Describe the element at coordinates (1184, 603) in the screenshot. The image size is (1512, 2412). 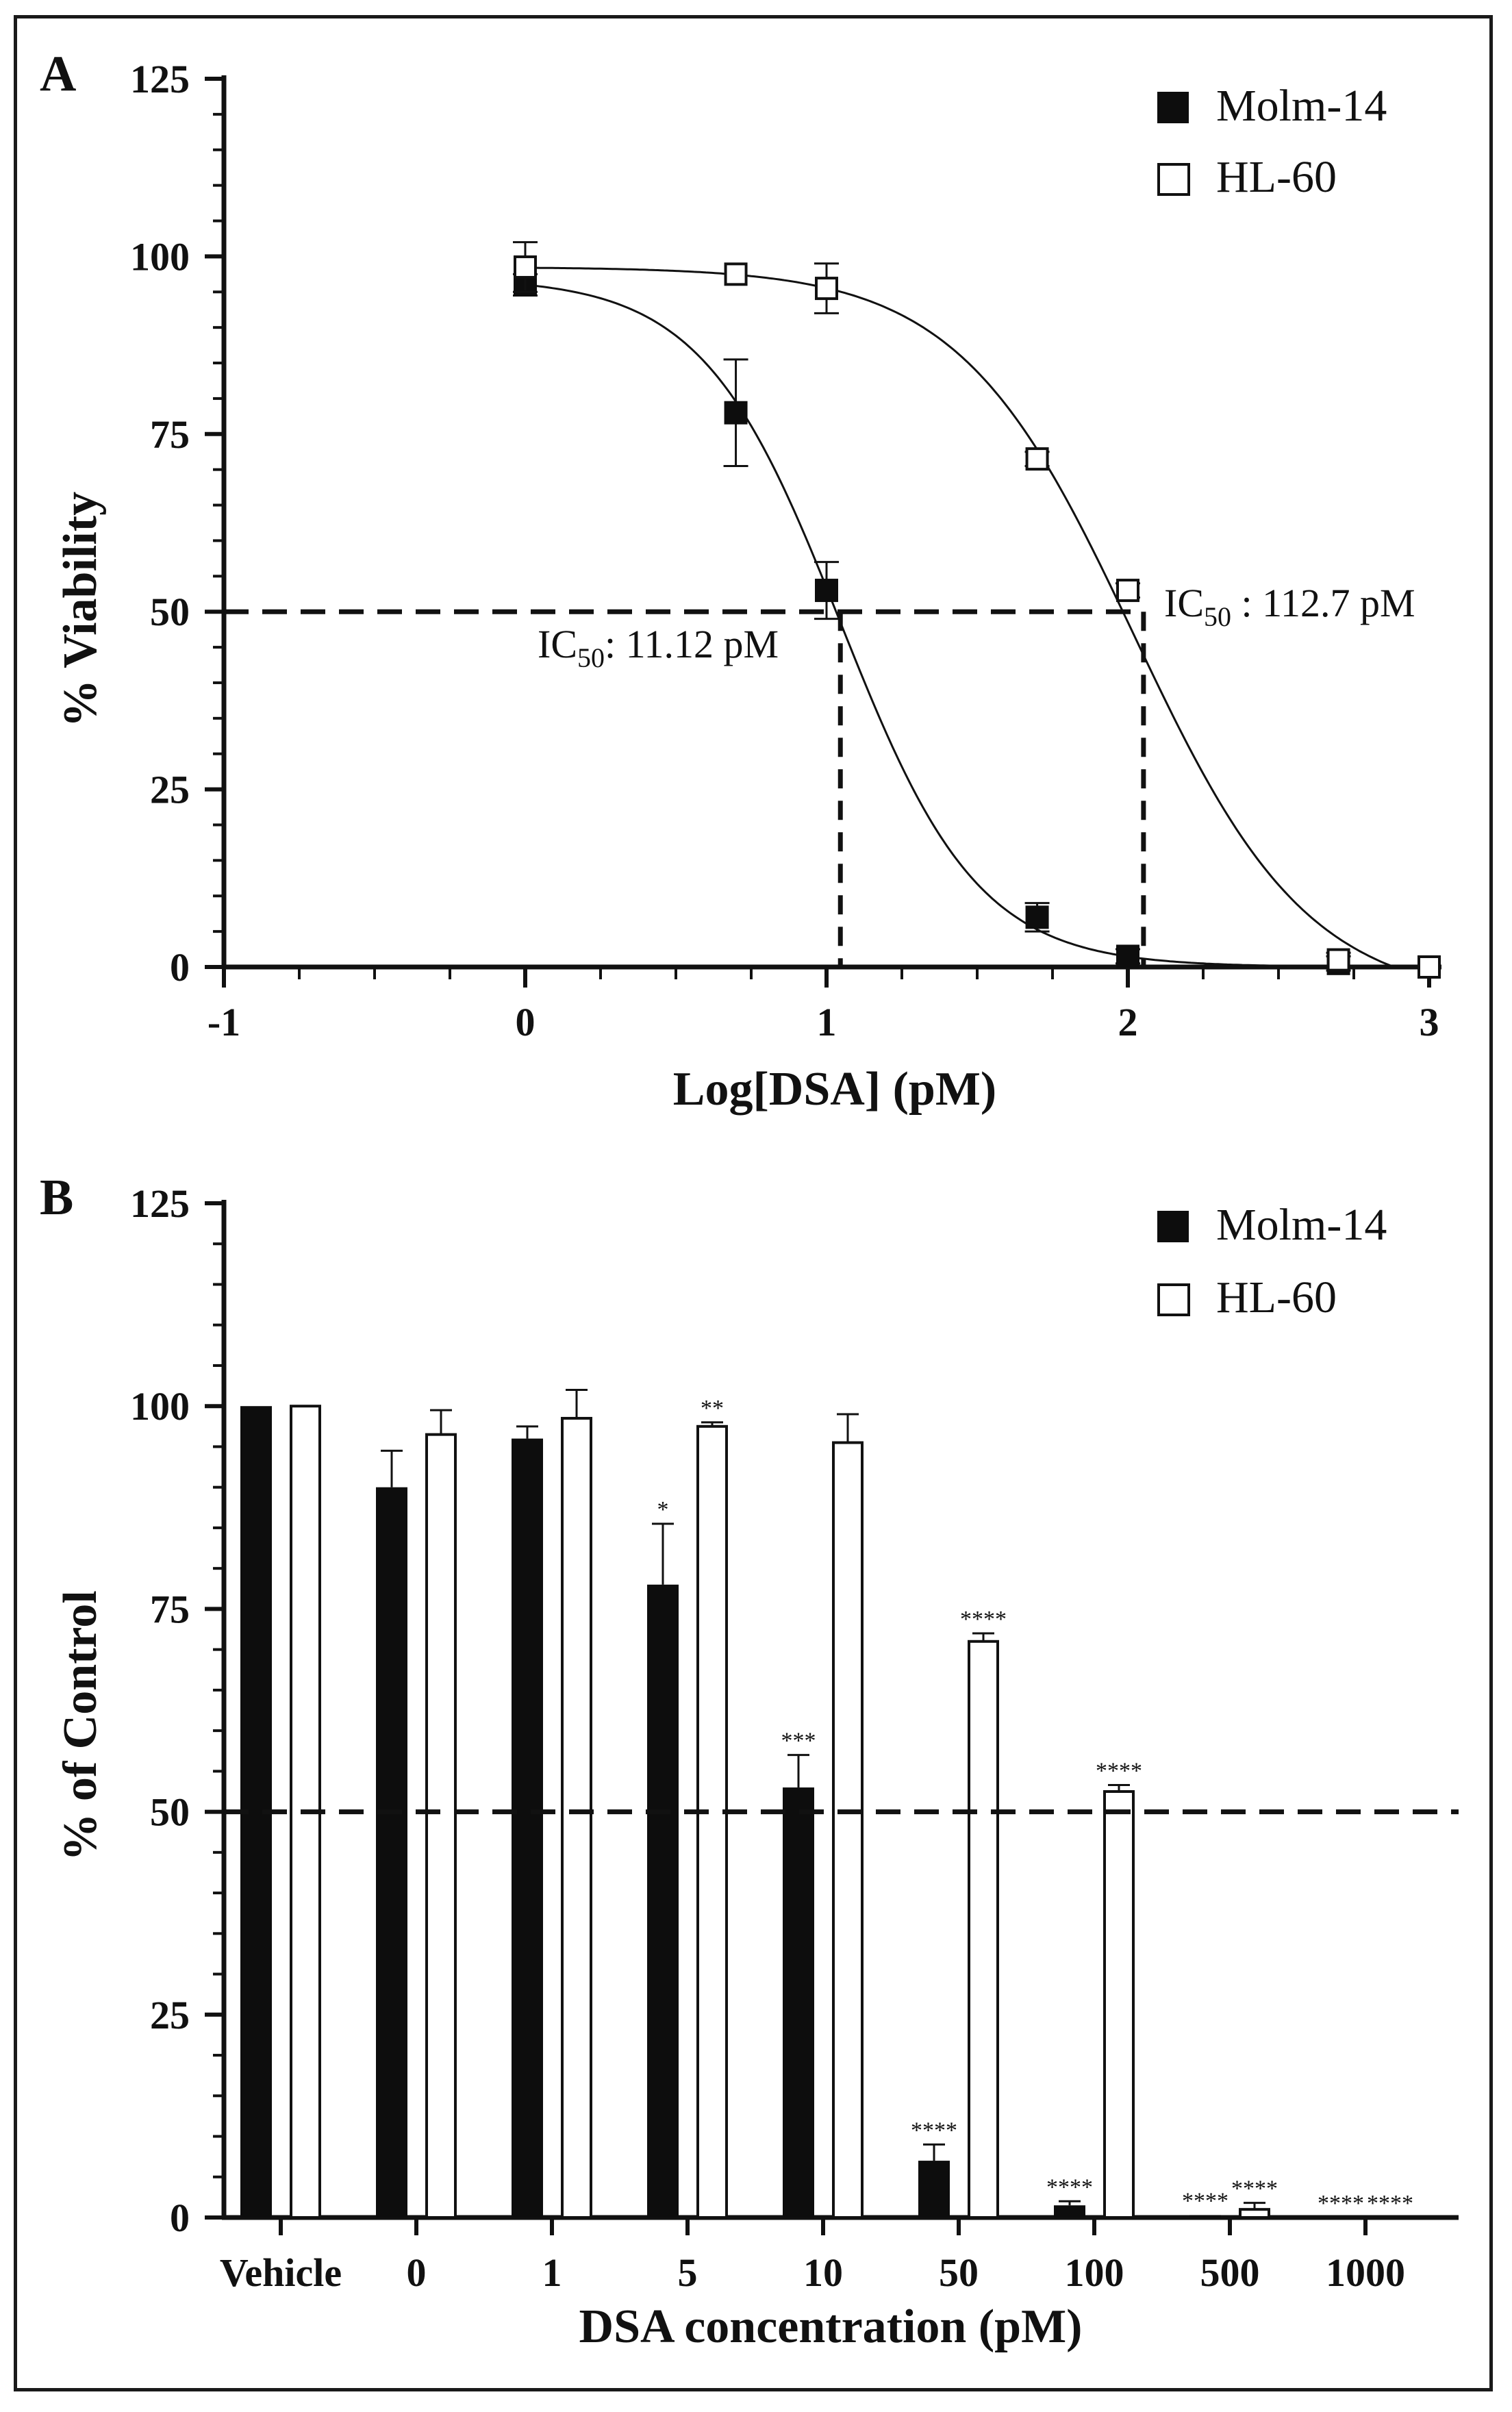
I see `ic50-hl60-prefix: IC` at that location.